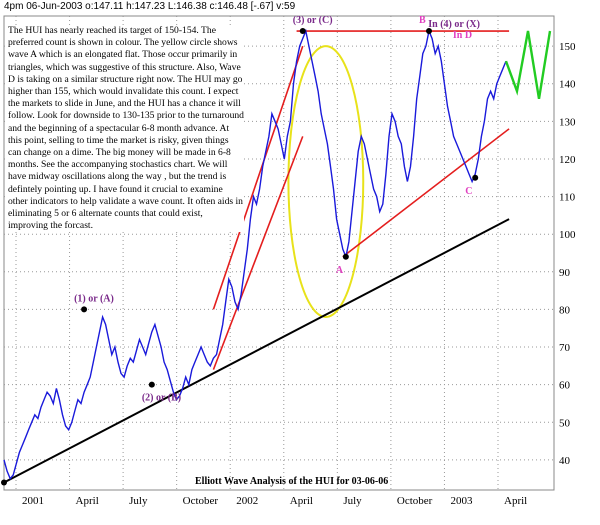  What do you see at coordinates (326, 181) in the screenshot?
I see `wave-a-circle` at bounding box center [326, 181].